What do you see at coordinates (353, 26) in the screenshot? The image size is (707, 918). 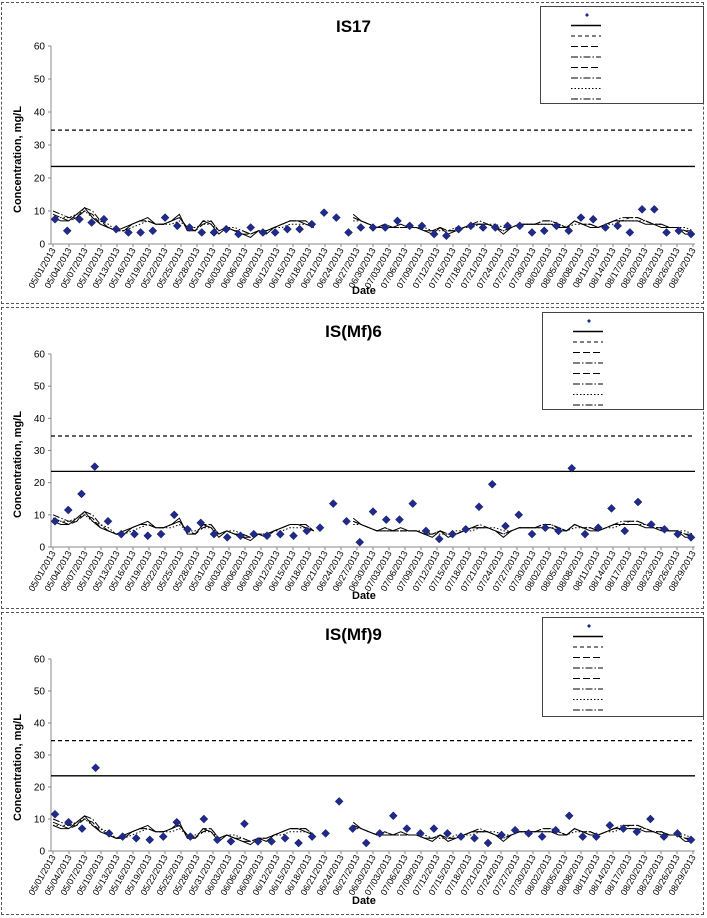 I see `chart-title: IS17` at bounding box center [353, 26].